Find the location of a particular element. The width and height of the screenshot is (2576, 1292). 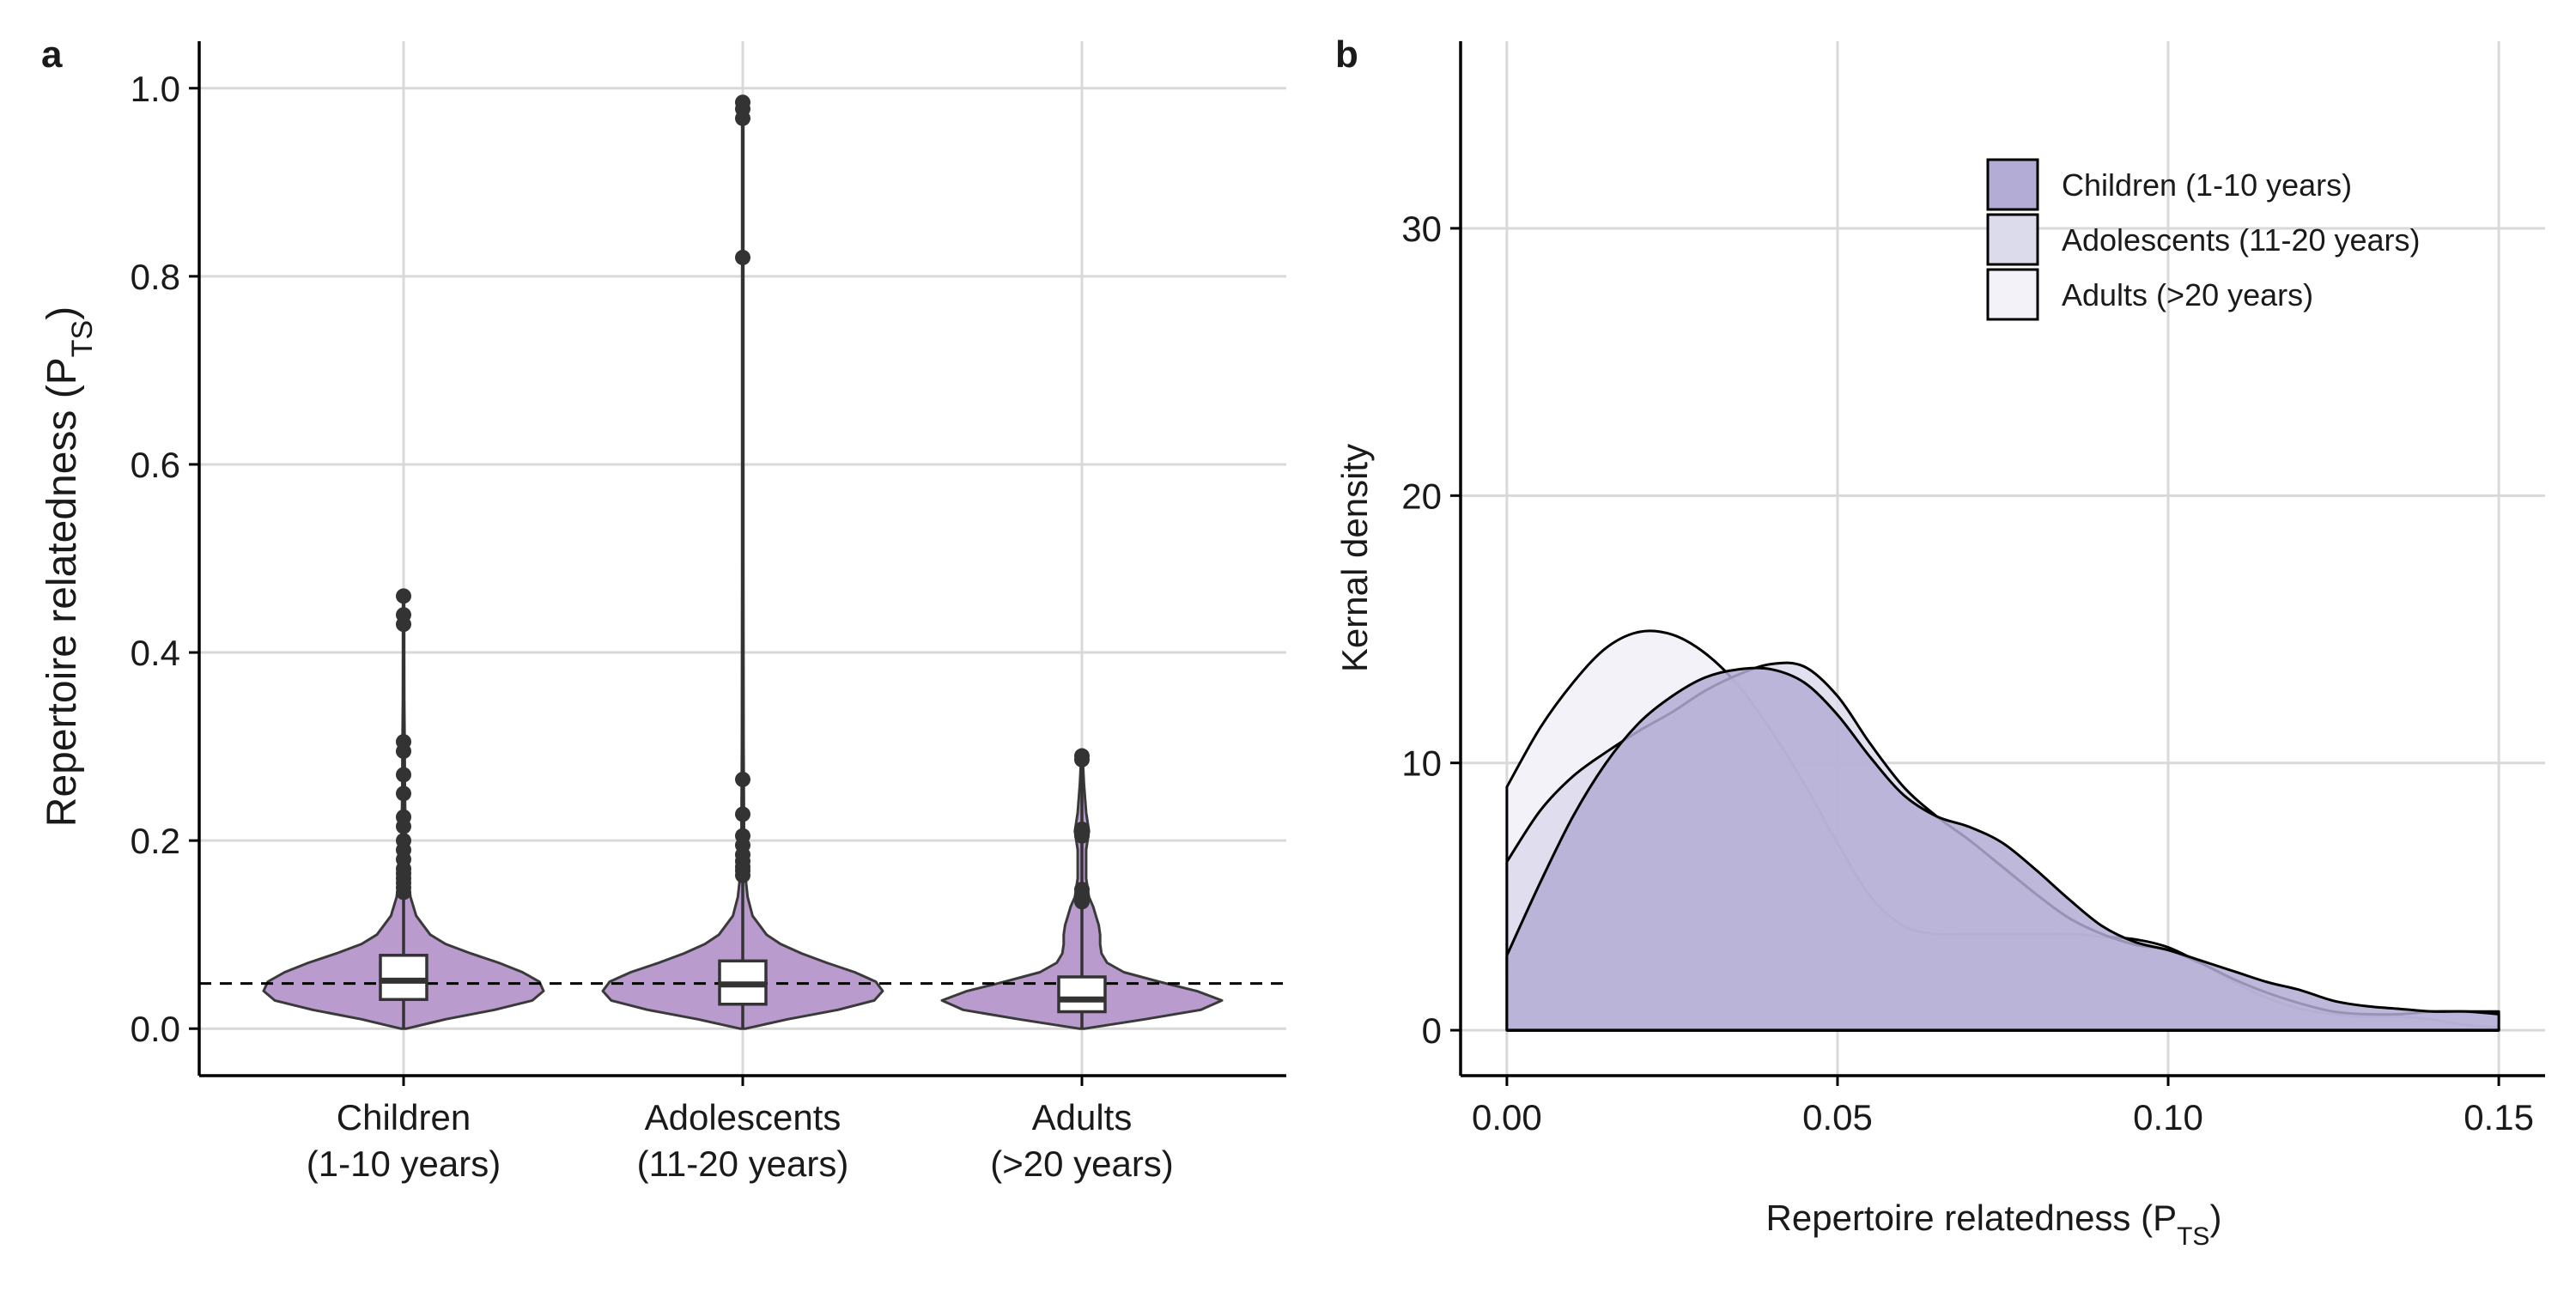

panel-b-y-tick-label: 10 is located at coordinates (1422, 763).